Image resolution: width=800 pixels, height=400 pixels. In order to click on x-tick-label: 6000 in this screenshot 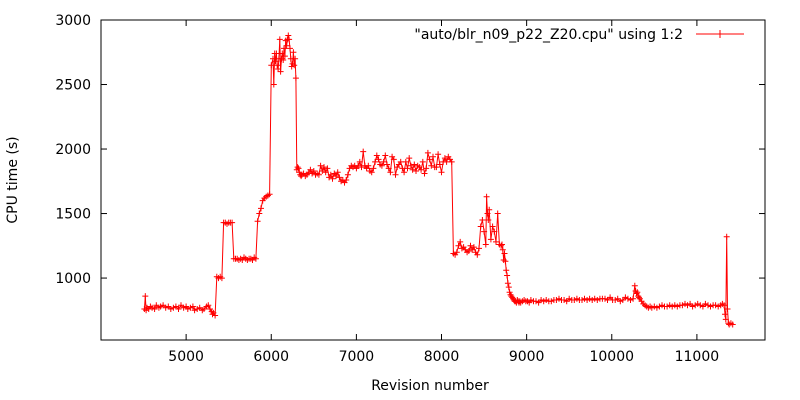, I will do `click(271, 357)`.